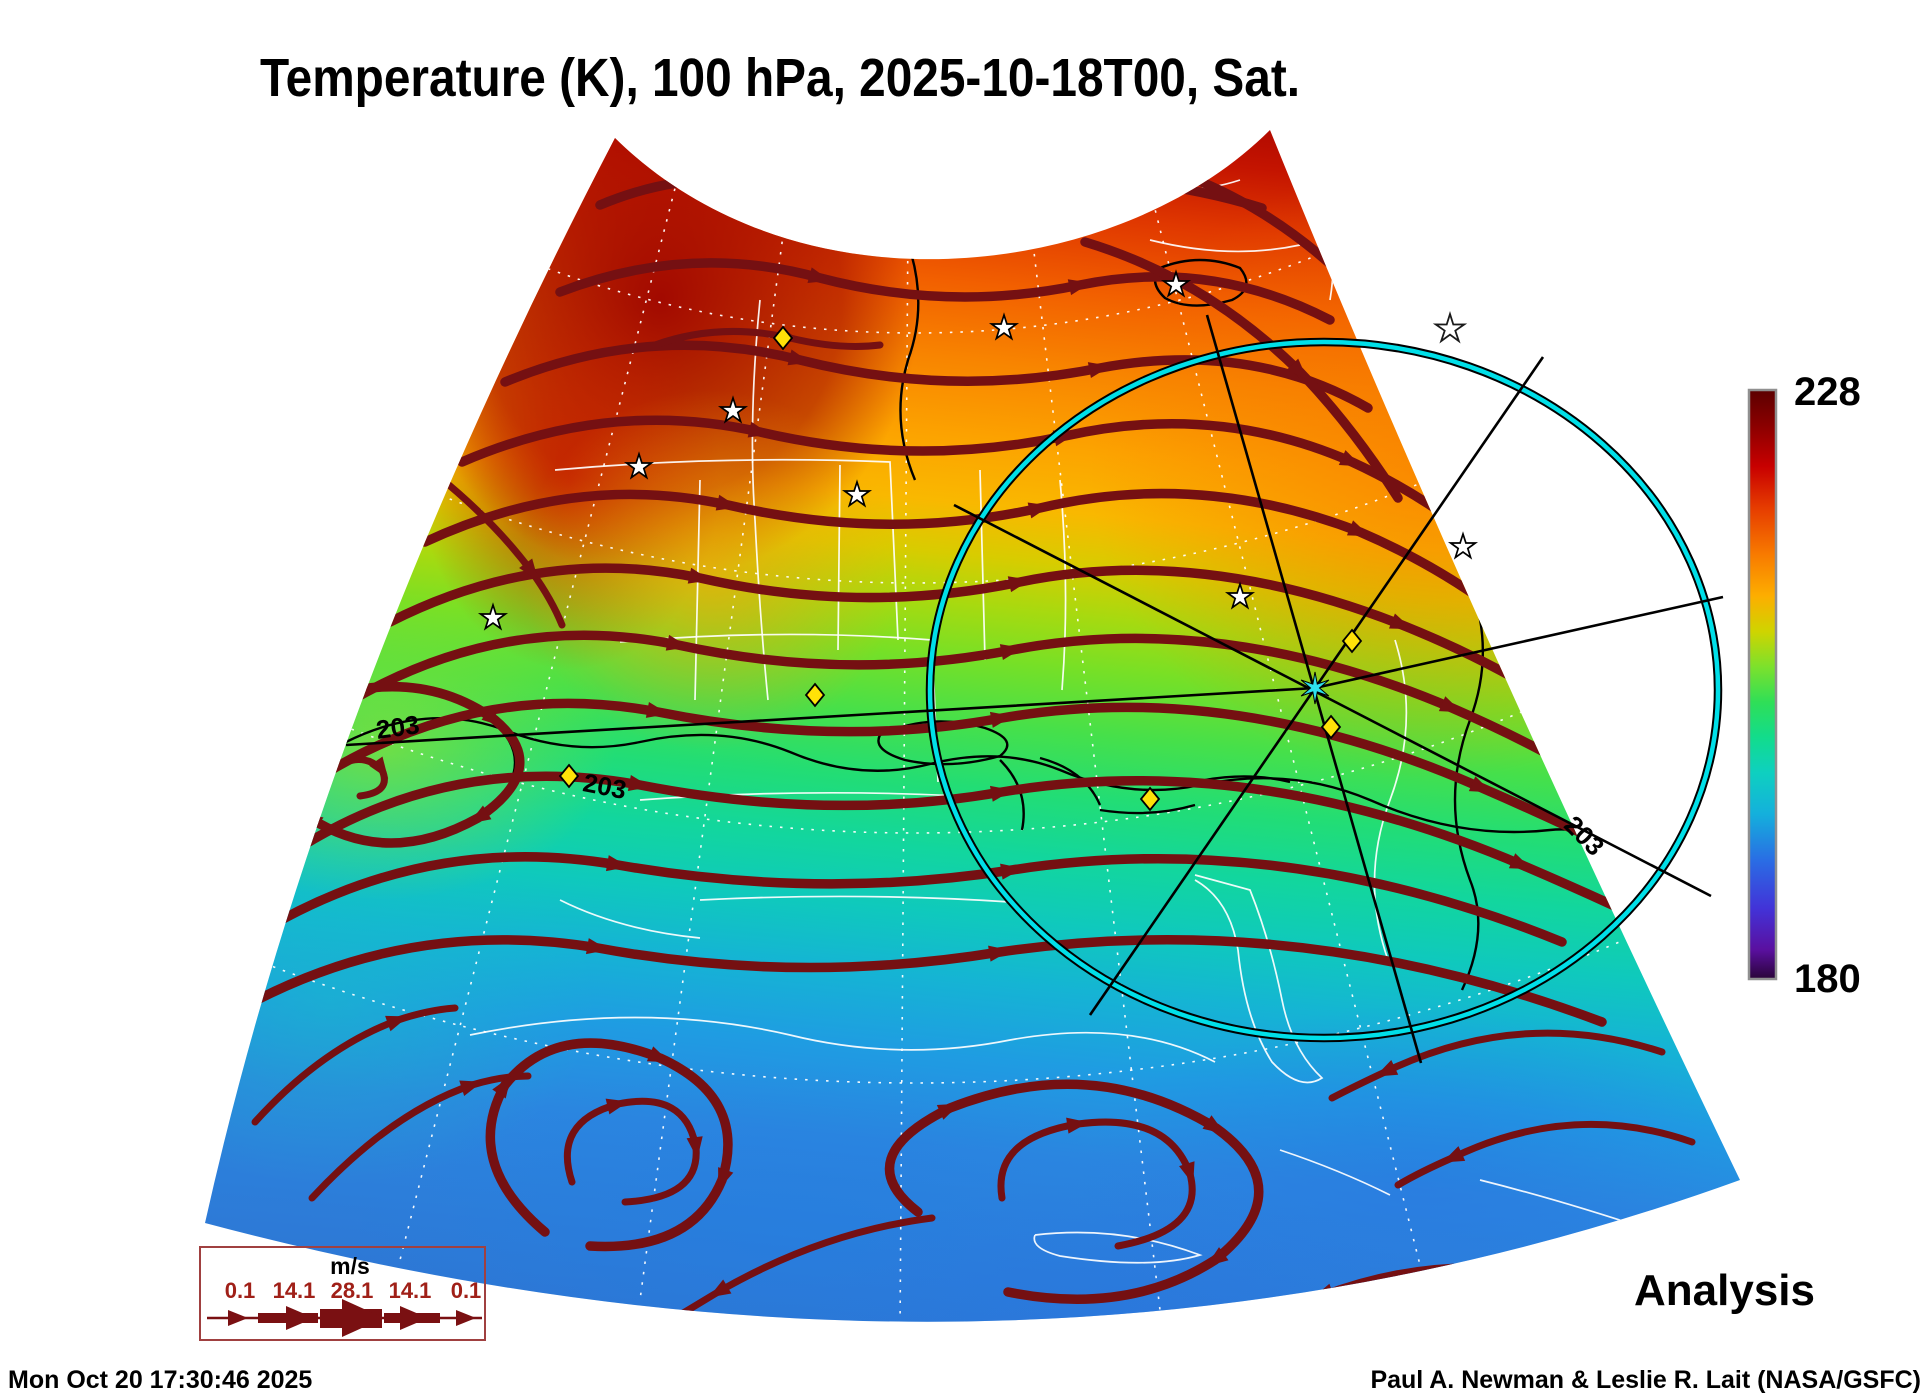  Describe the element at coordinates (350, 1266) in the screenshot. I see `legend-unit-label: m/s` at that location.